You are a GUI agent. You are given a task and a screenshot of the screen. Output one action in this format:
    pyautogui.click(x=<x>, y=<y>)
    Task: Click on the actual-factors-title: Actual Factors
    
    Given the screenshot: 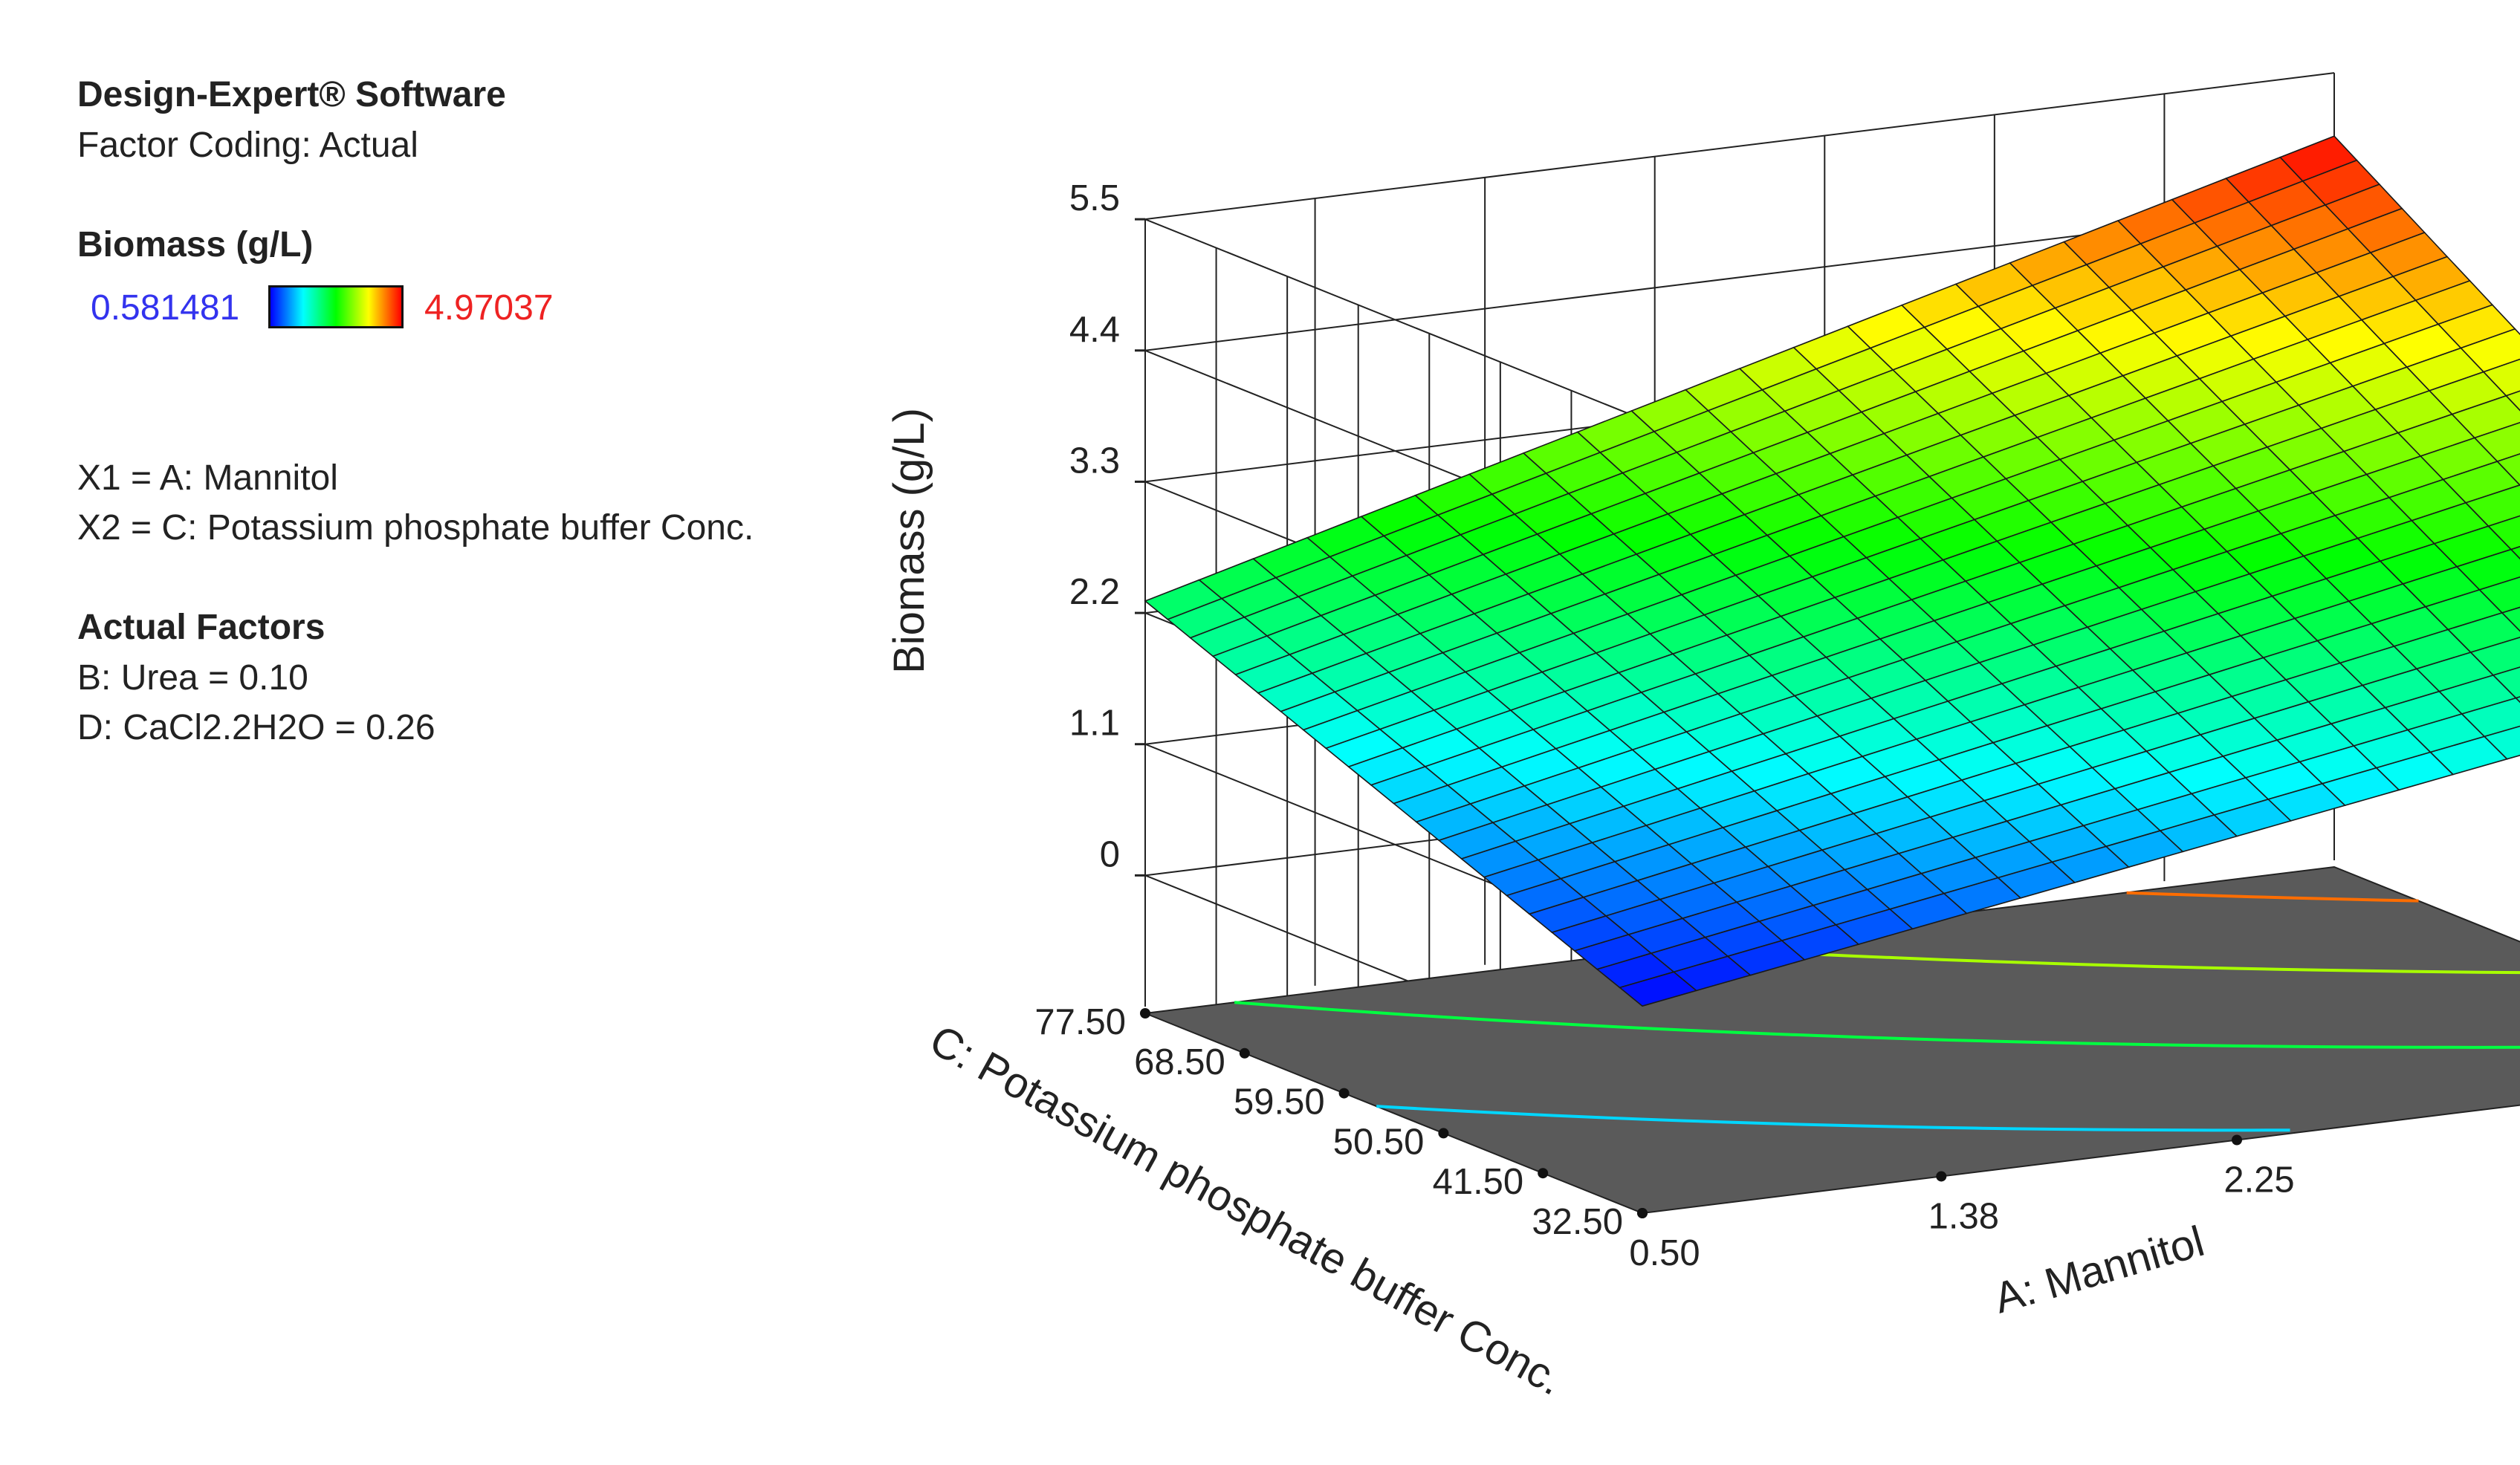 What is the action you would take?
    pyautogui.click(x=201, y=627)
    